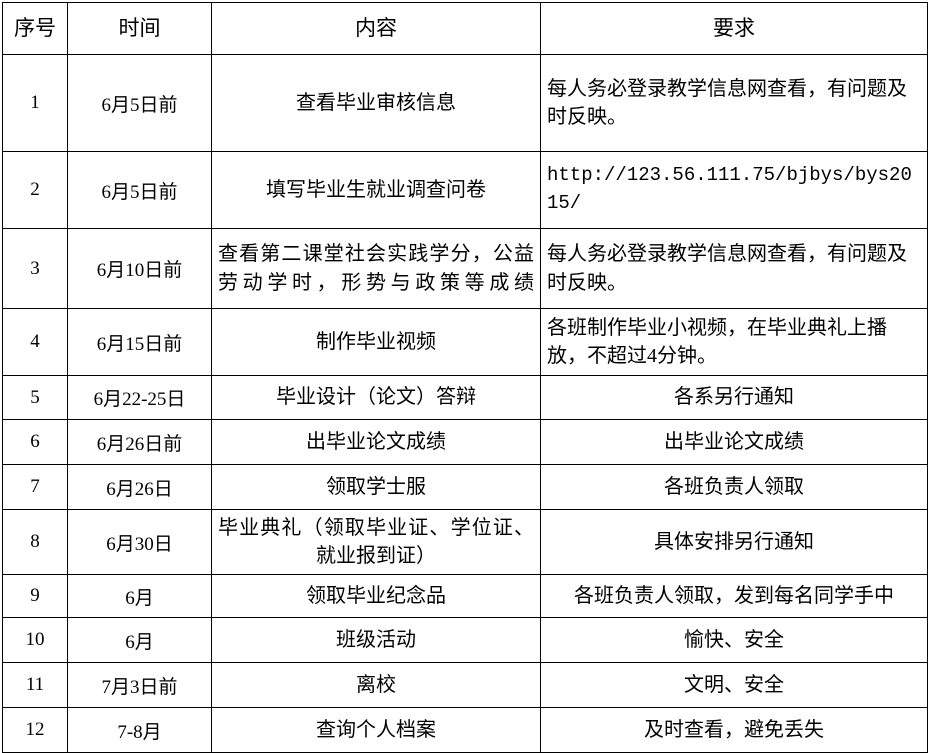 The height and width of the screenshot is (753, 929). Describe the element at coordinates (35, 28) in the screenshot. I see `column-header-seq: 序号` at that location.